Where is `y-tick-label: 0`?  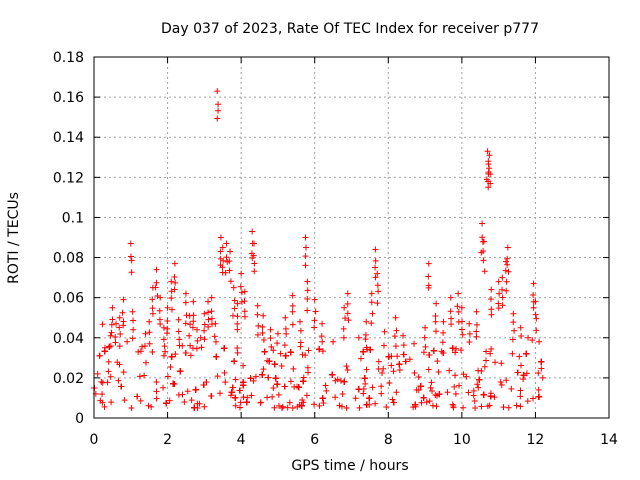 y-tick-label: 0 is located at coordinates (79, 419).